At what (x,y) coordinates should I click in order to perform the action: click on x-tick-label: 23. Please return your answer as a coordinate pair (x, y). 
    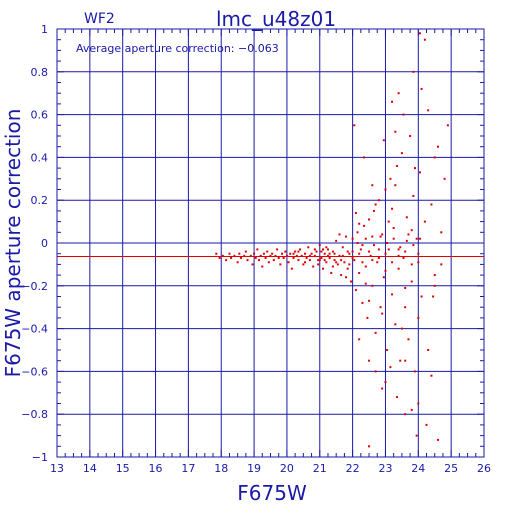
    Looking at the image, I should click on (385, 468).